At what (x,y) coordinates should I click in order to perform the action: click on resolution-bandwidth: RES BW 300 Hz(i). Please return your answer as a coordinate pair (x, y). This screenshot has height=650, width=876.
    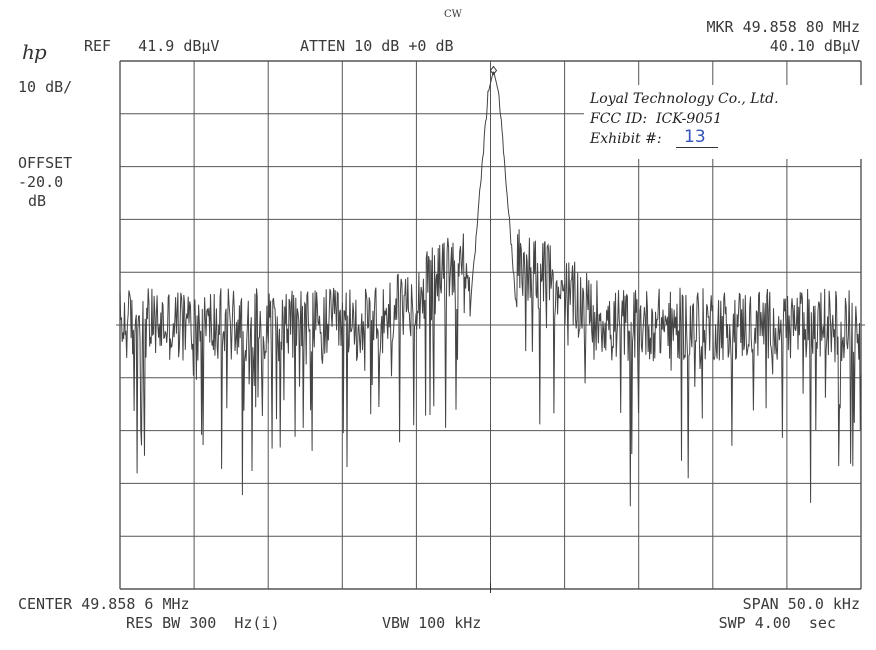
    Looking at the image, I should click on (203, 623).